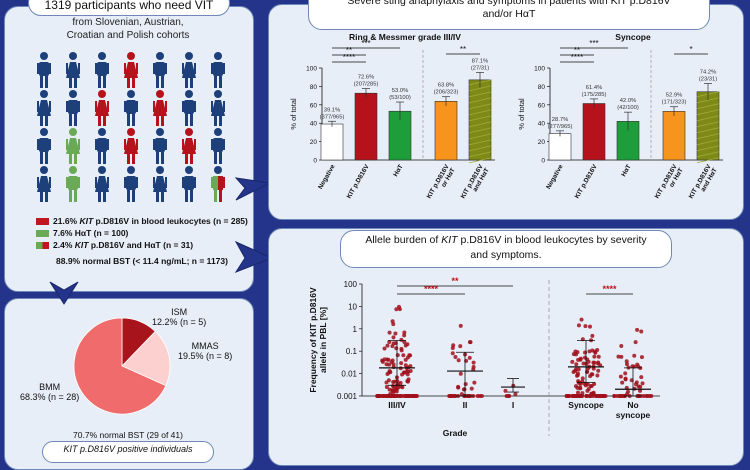 The image size is (750, 470). What do you see at coordinates (465, 405) in the screenshot?
I see `category-label: II` at bounding box center [465, 405].